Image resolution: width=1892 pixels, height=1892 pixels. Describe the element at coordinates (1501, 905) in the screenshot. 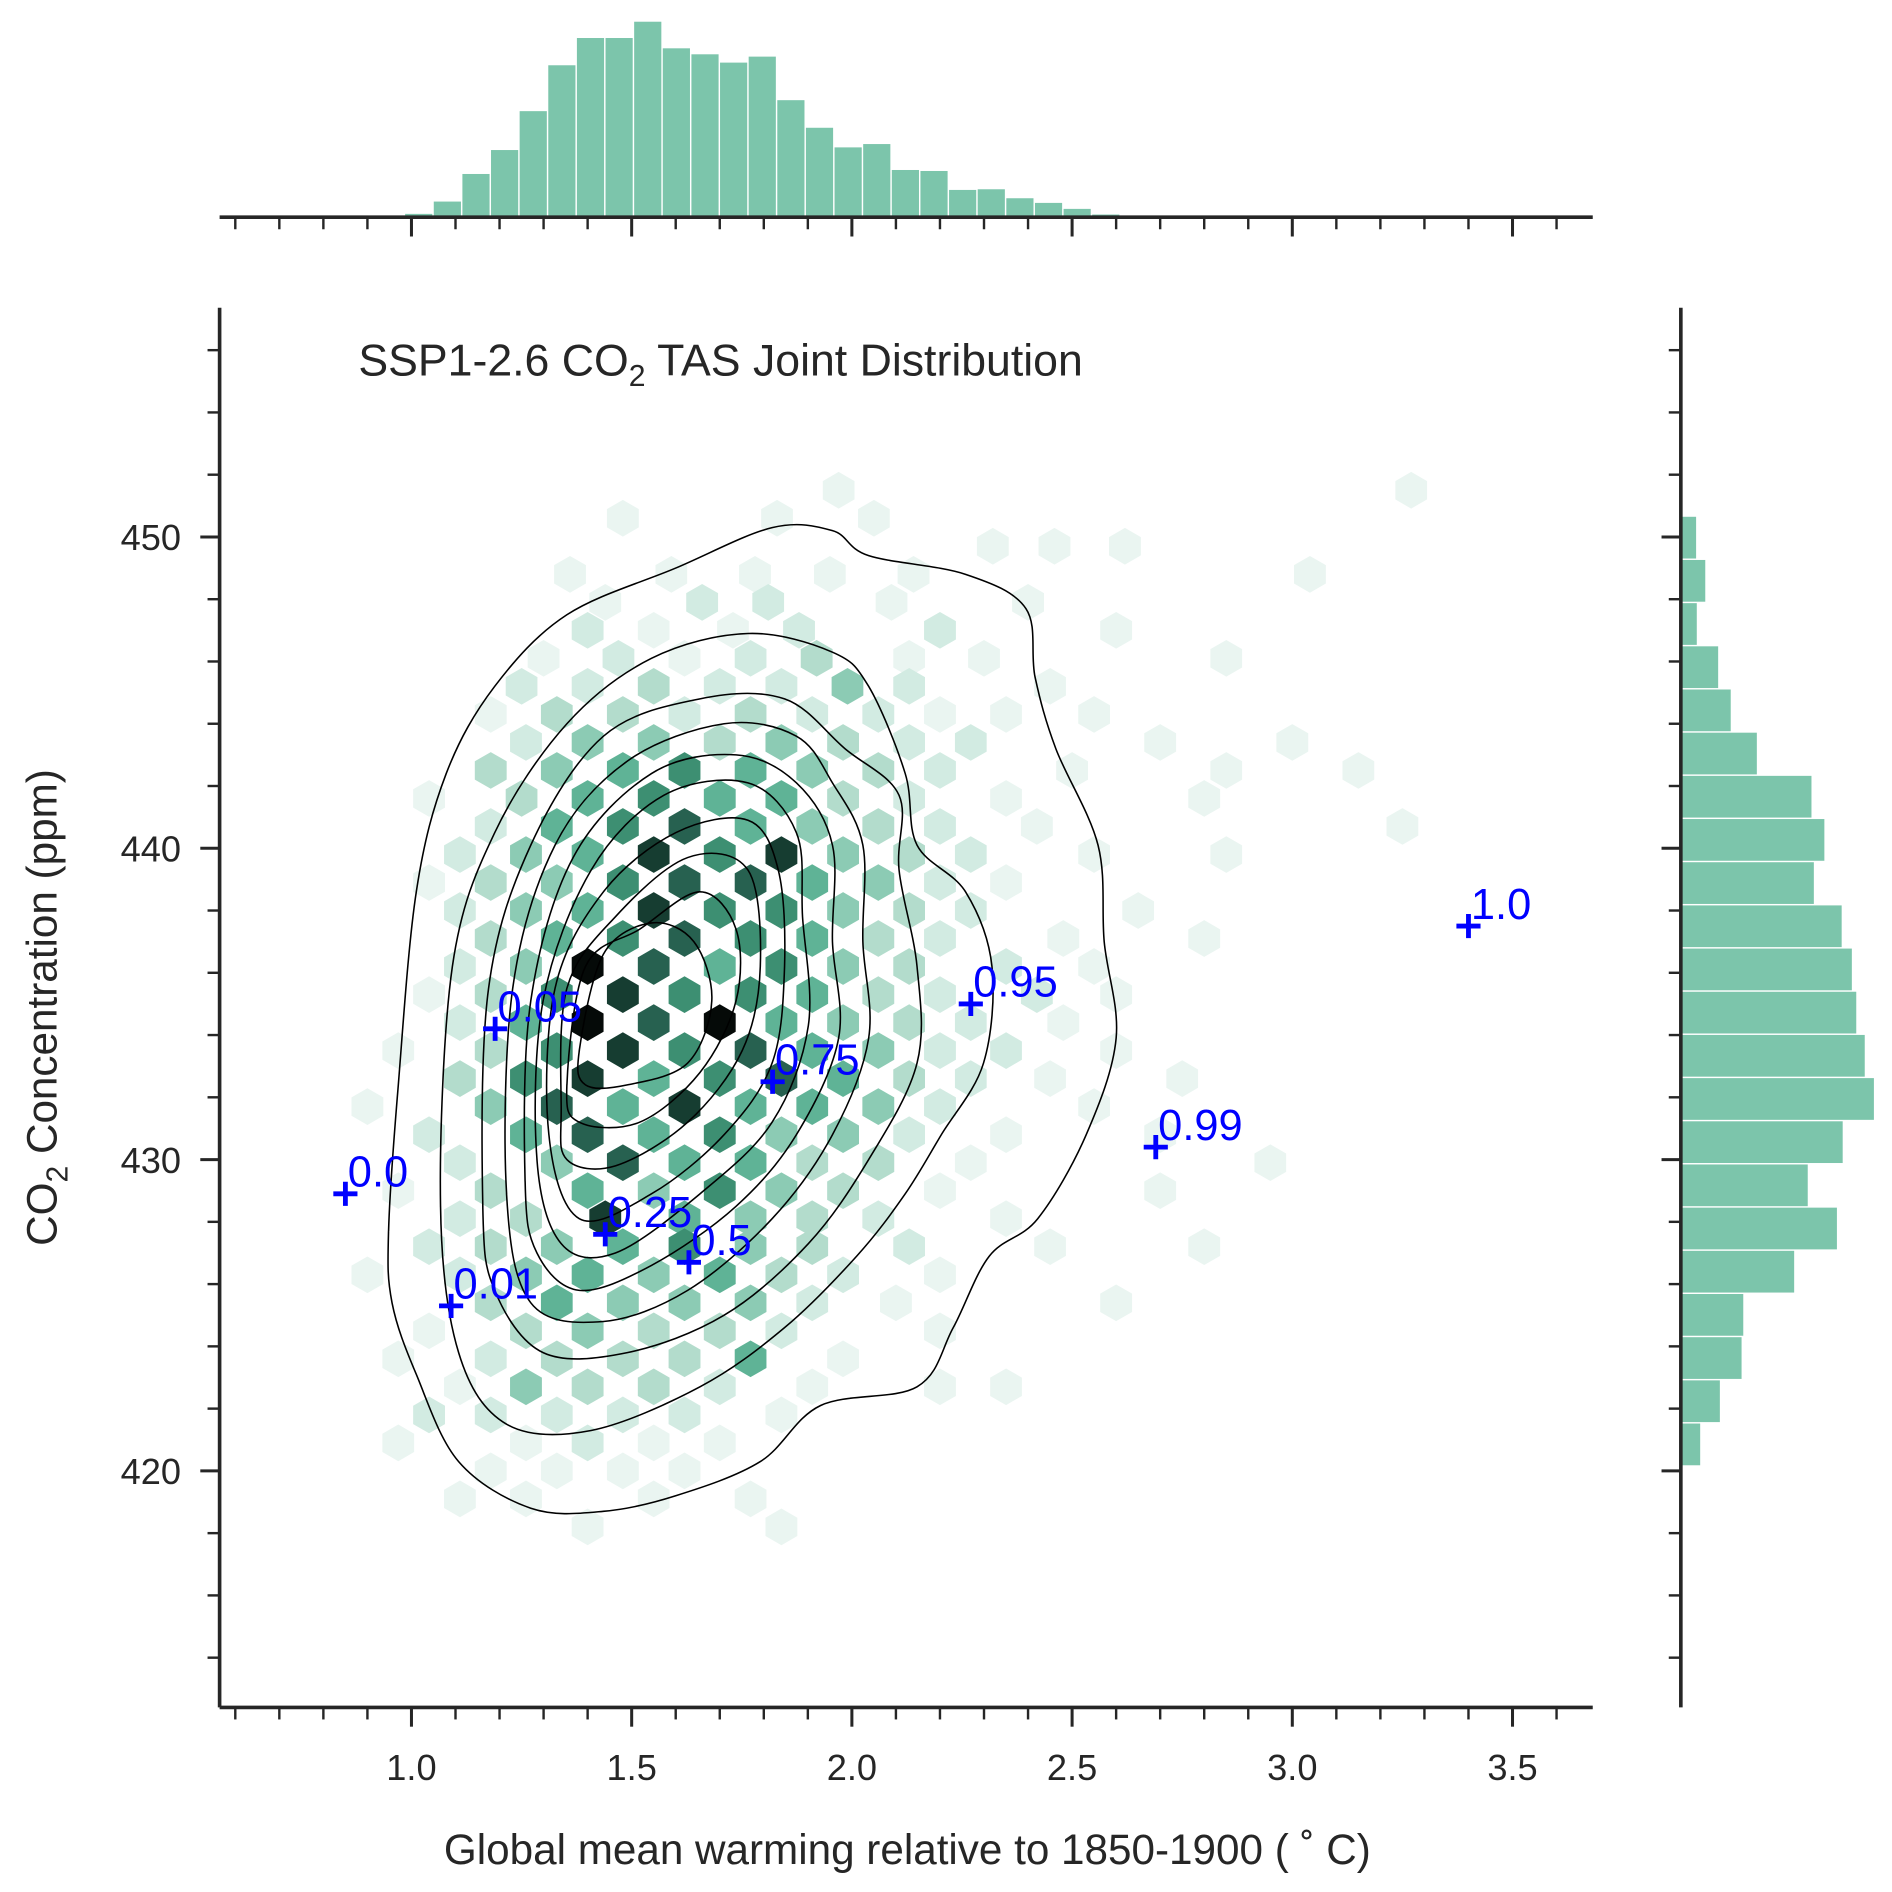

I see `quantile-label: 1.0` at that location.